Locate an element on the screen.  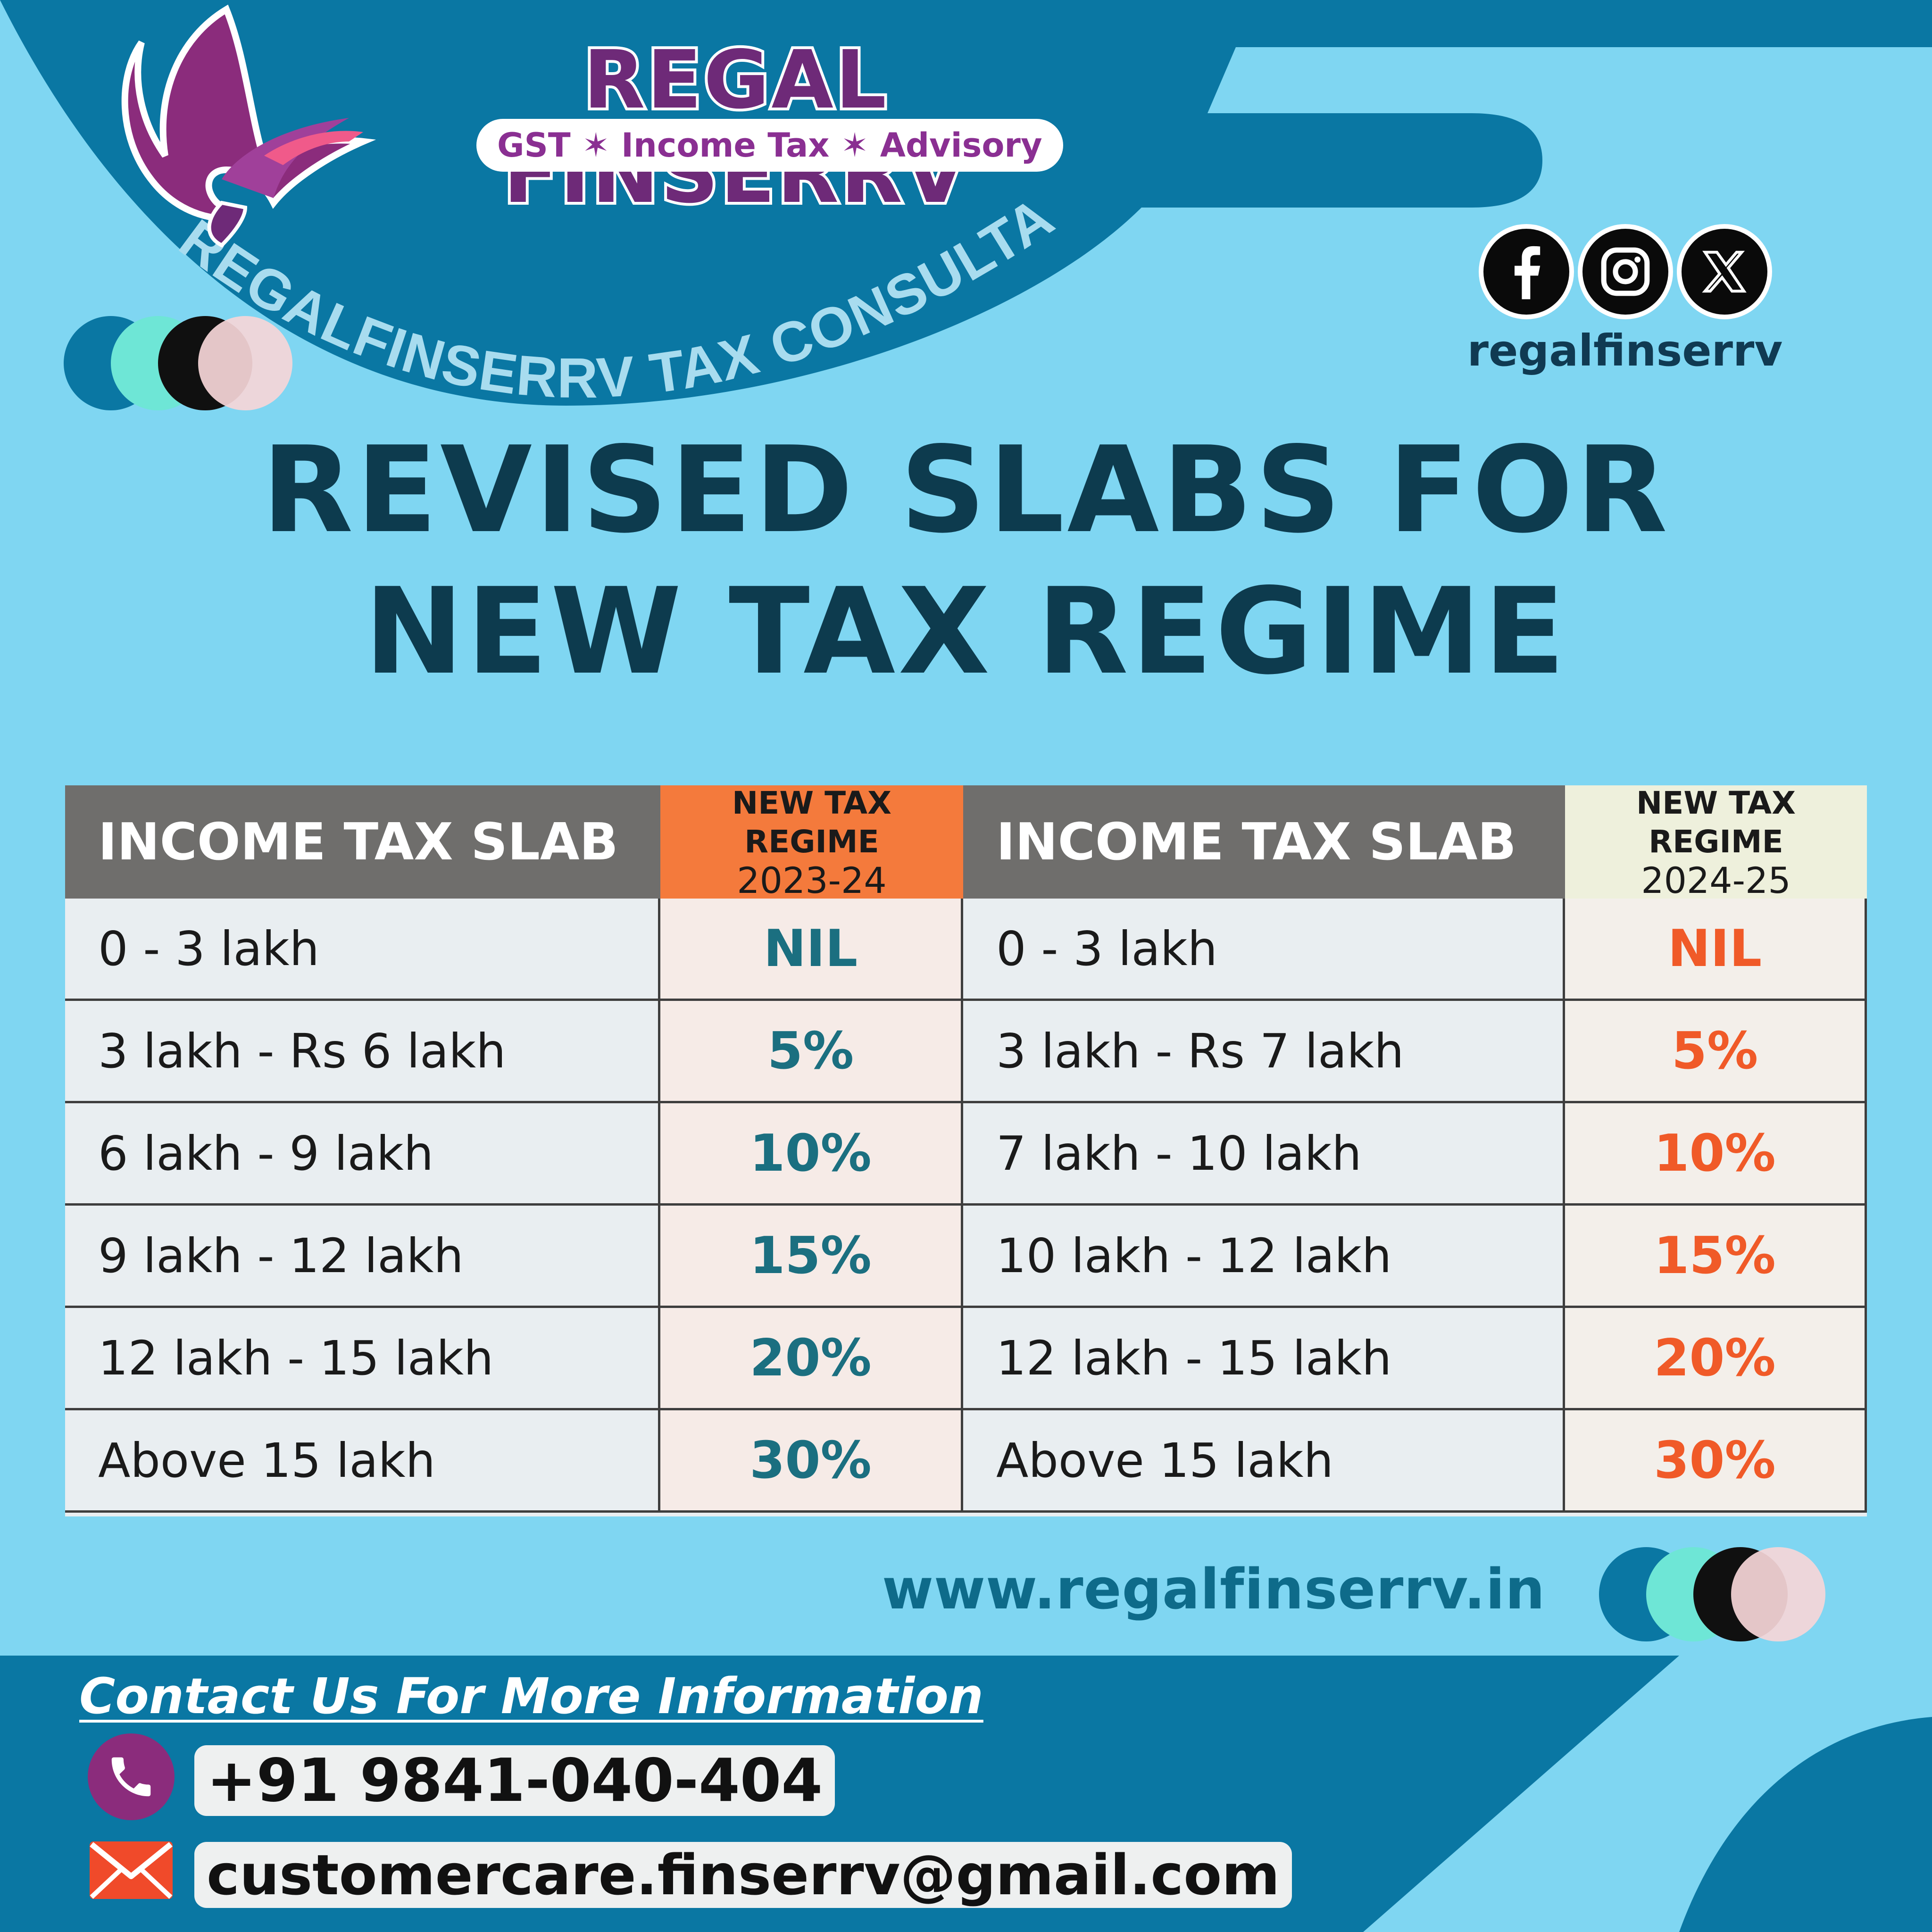
slab-range-right: Above 15 lakh is located at coordinates (1264, 1461).